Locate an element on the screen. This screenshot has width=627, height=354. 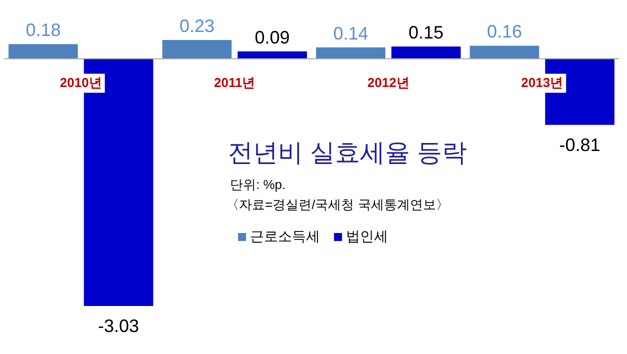
data-label: 0.18 is located at coordinates (43, 30).